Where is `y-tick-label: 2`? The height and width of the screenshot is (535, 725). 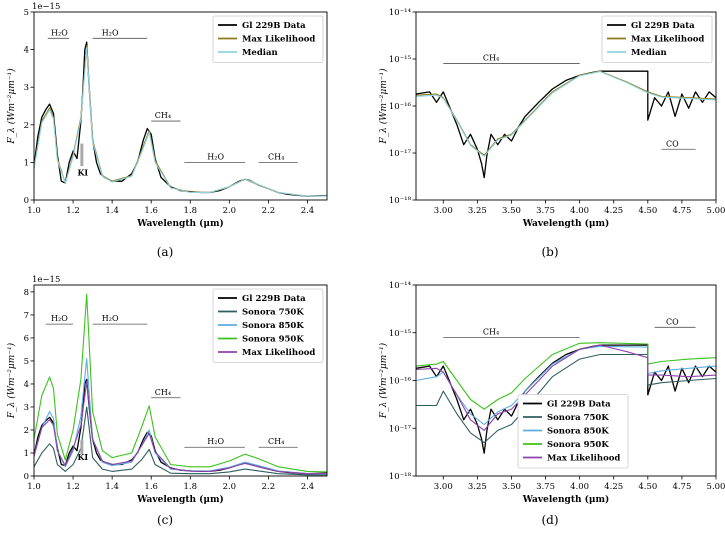 y-tick-label: 2 is located at coordinates (26, 431).